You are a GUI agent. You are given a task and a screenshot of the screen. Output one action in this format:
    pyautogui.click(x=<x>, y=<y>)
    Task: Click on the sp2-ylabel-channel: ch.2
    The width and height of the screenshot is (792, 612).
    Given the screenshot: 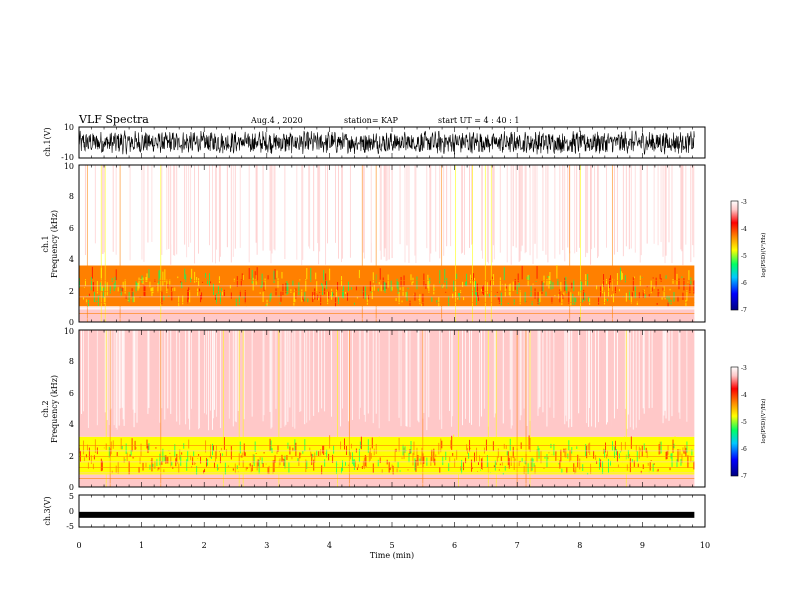 What is the action you would take?
    pyautogui.click(x=45, y=408)
    